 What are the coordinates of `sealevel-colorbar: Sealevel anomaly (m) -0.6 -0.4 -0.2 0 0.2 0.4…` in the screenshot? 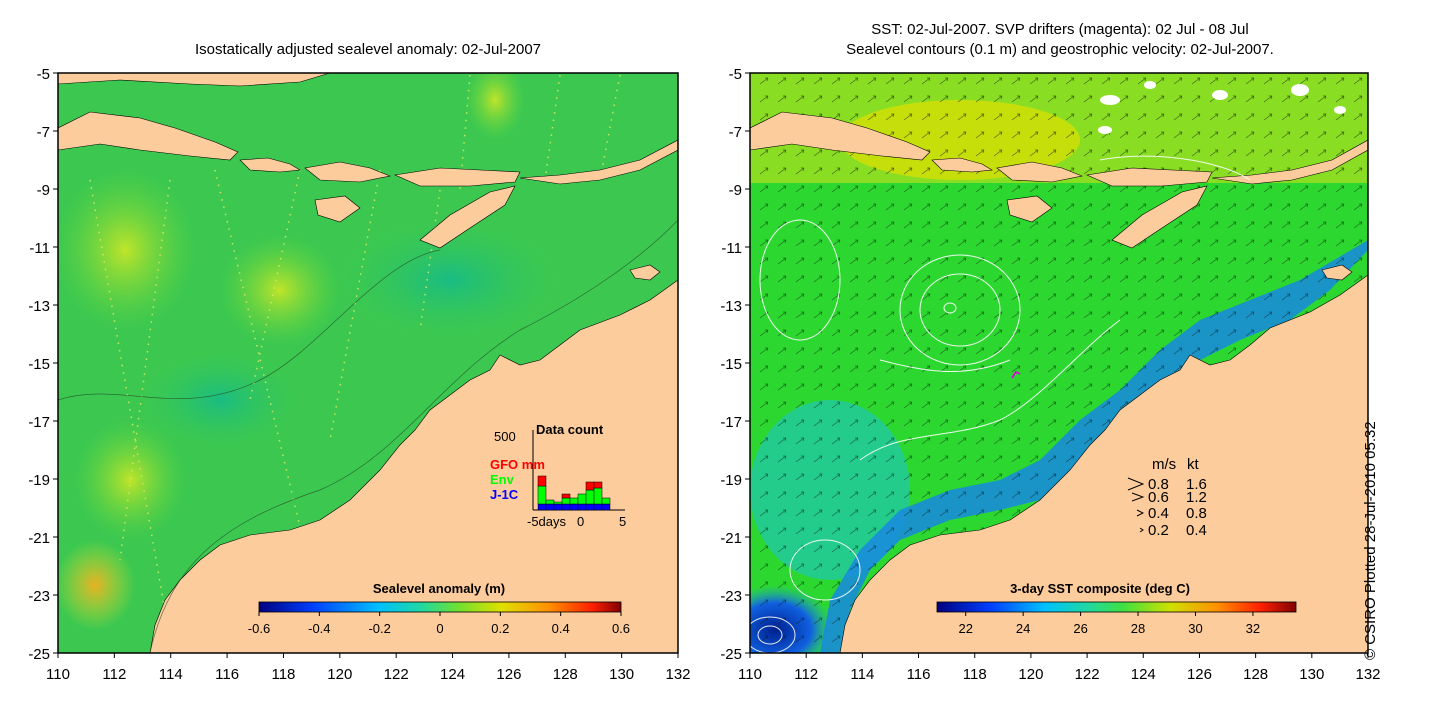 It's located at (439, 608).